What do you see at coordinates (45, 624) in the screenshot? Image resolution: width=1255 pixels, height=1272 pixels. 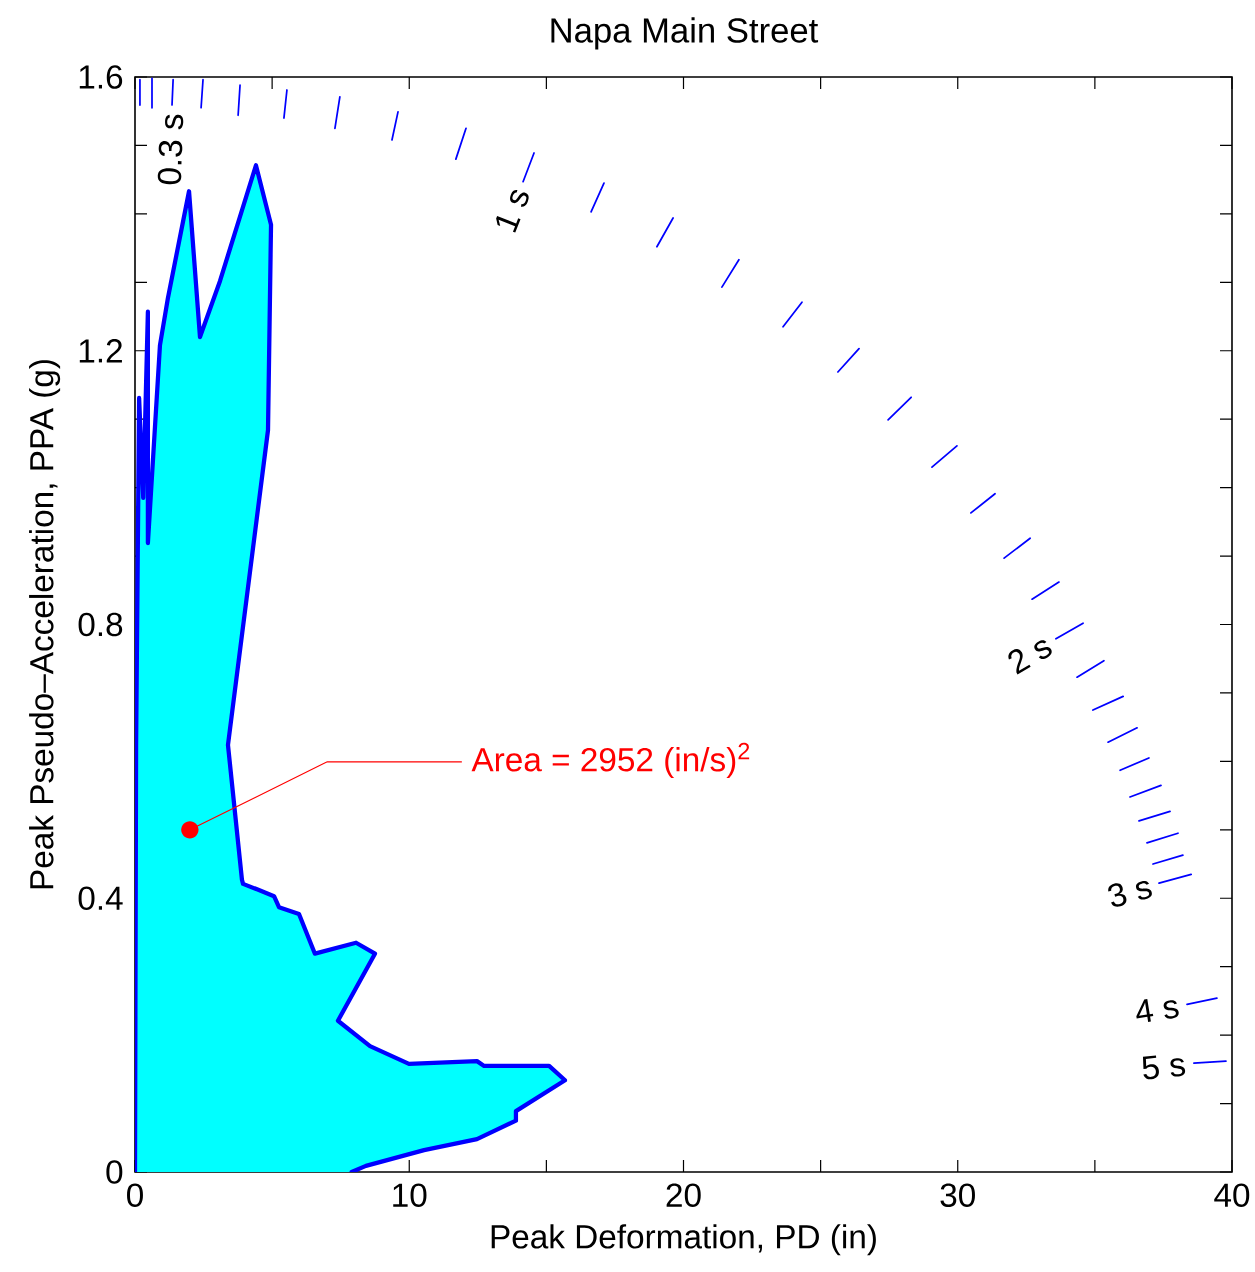 I see `y-axis-title: Peak Pseudo–Acceleration, PPA (g)` at bounding box center [45, 624].